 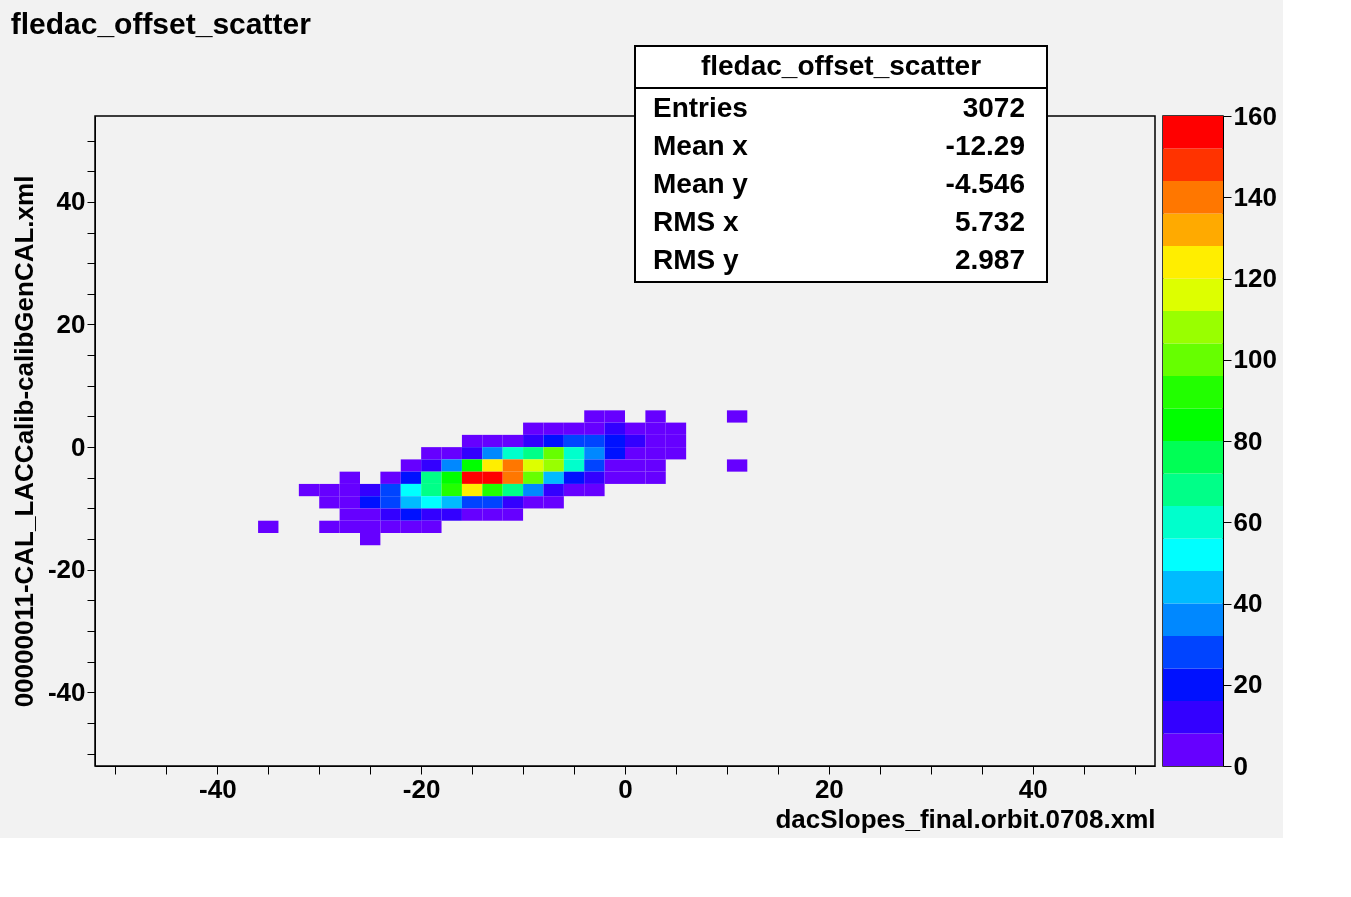 I want to click on color-bar-label: 0, so click(x=1240, y=765).